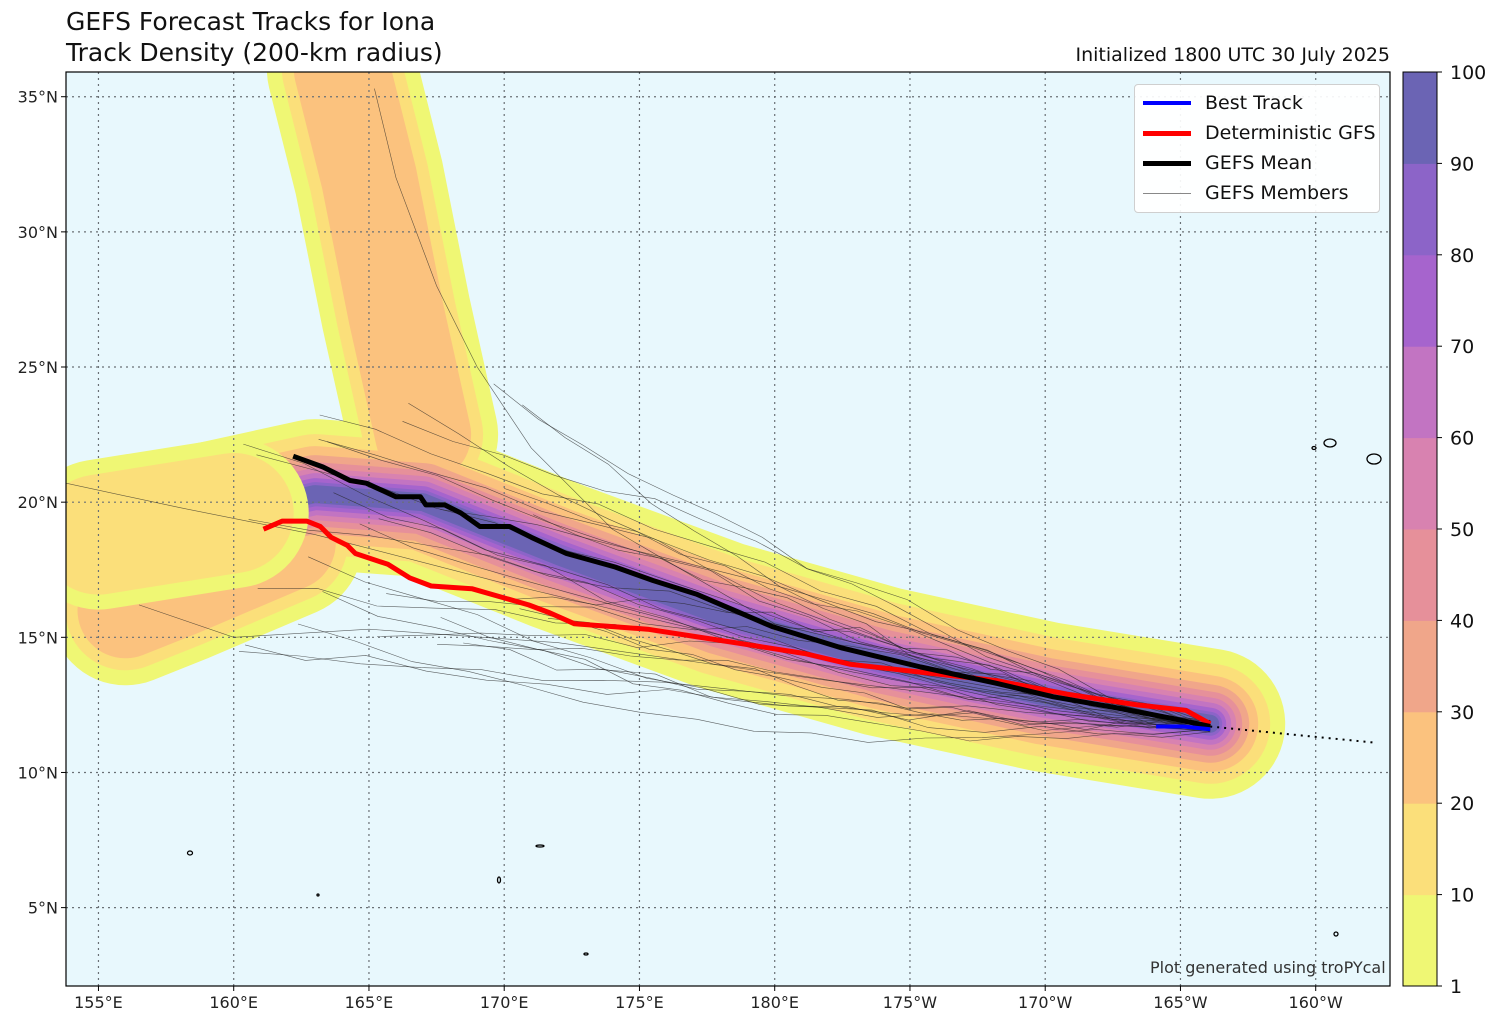 This screenshot has width=1500, height=1024. Describe the element at coordinates (369, 1002) in the screenshot. I see `lon-tick-label: 165°E` at that location.